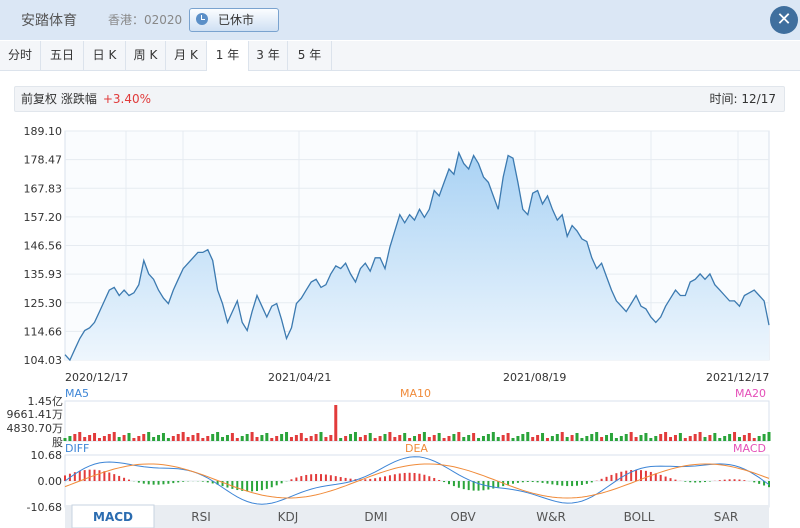 This screenshot has width=800, height=528. I want to click on ma20-legend: MA20, so click(750, 393).